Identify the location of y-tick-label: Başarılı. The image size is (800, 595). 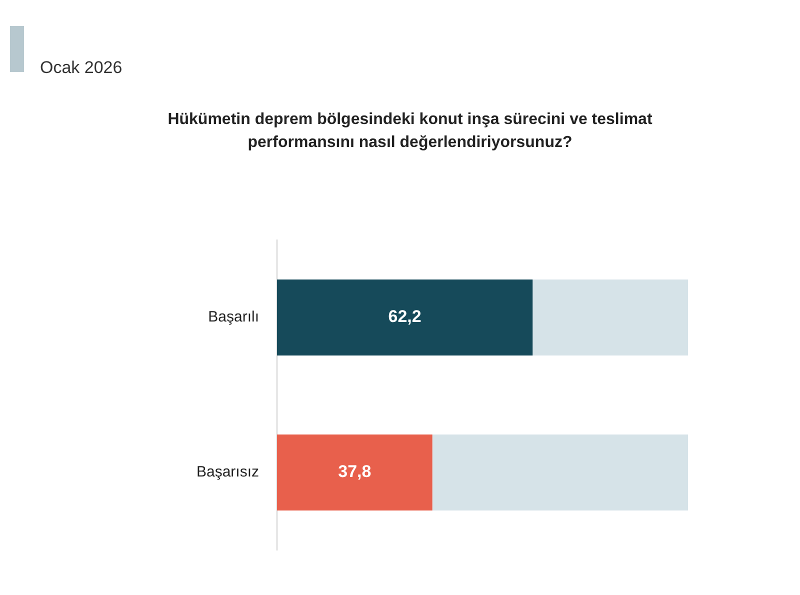
(233, 317).